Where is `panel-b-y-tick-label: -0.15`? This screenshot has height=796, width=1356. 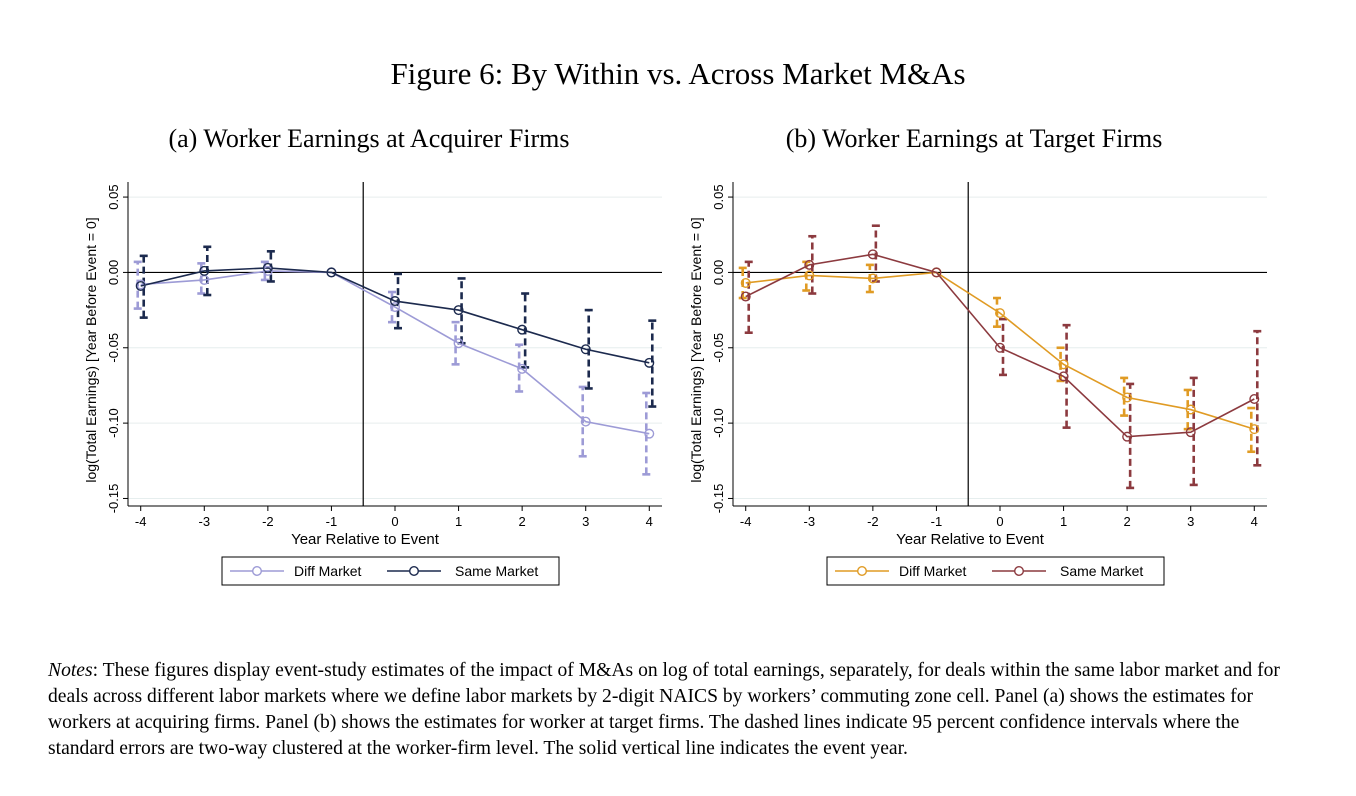 panel-b-y-tick-label: -0.15 is located at coordinates (718, 499).